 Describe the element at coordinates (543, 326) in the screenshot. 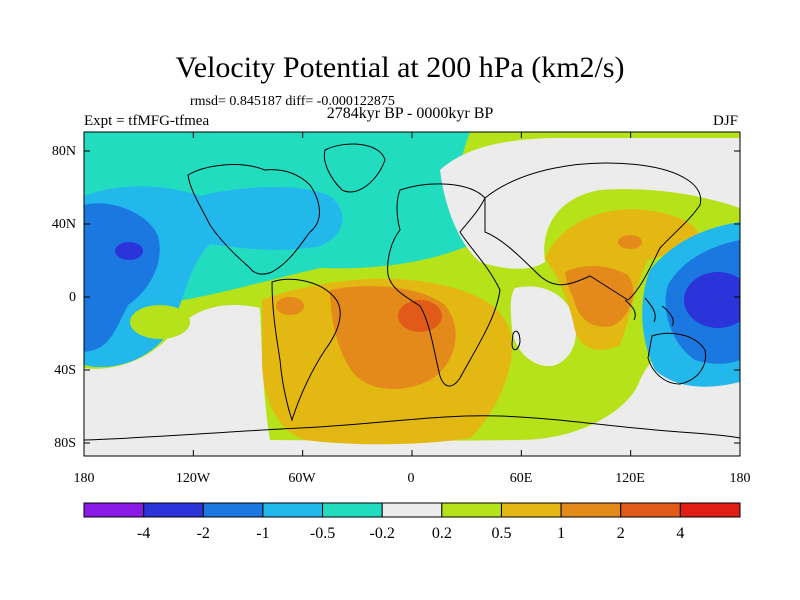

I see `neutral-region-indian` at that location.